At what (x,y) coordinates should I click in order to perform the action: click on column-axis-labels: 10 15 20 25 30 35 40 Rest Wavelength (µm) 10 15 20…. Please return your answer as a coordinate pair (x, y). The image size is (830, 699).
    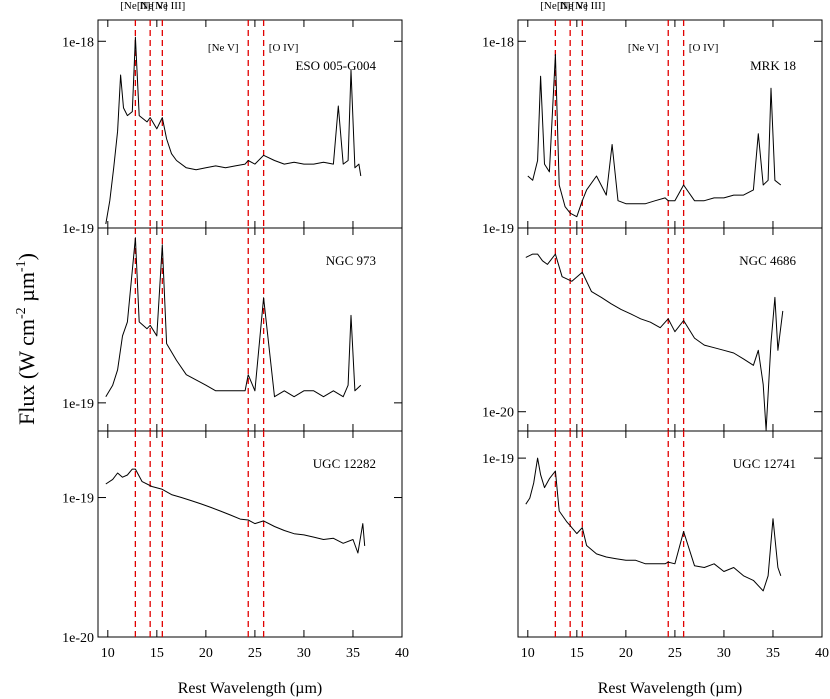
    Looking at the image, I should click on (465, 671).